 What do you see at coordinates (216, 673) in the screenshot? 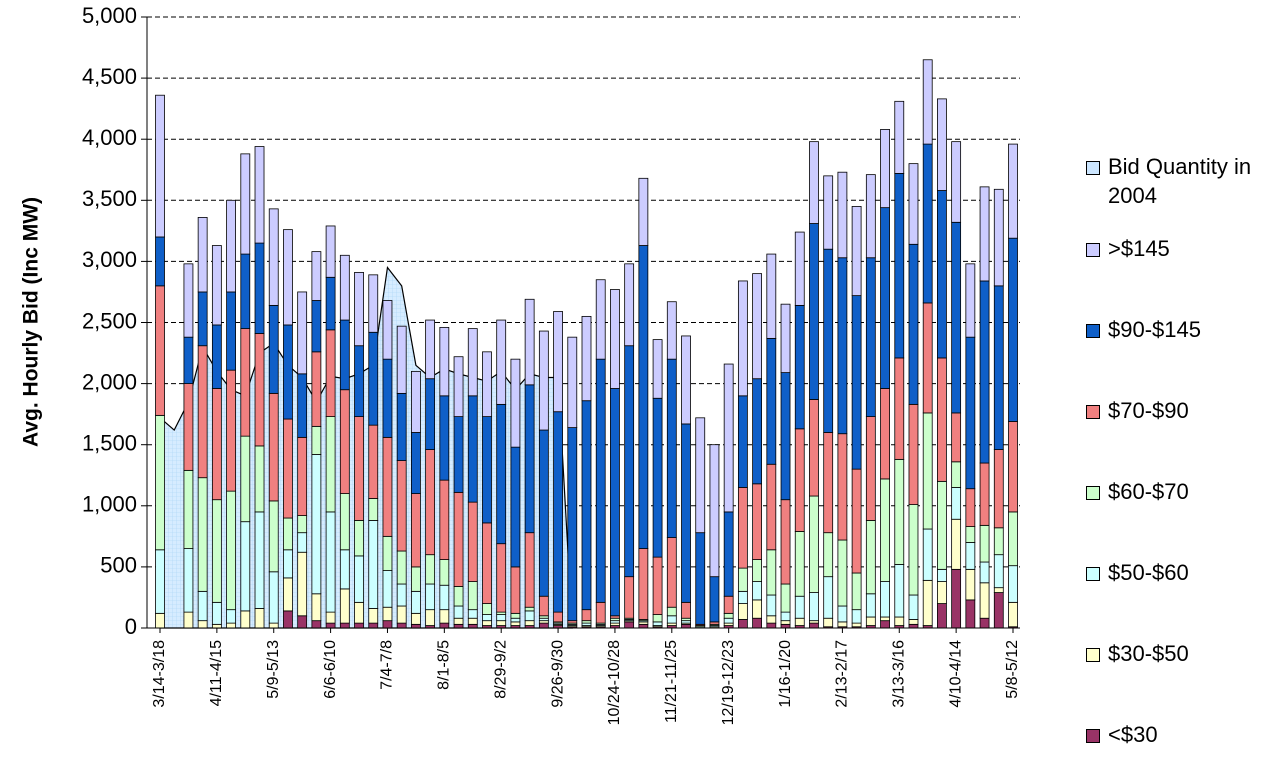
I see `x-tick-label: 4/11-4/15` at bounding box center [216, 673].